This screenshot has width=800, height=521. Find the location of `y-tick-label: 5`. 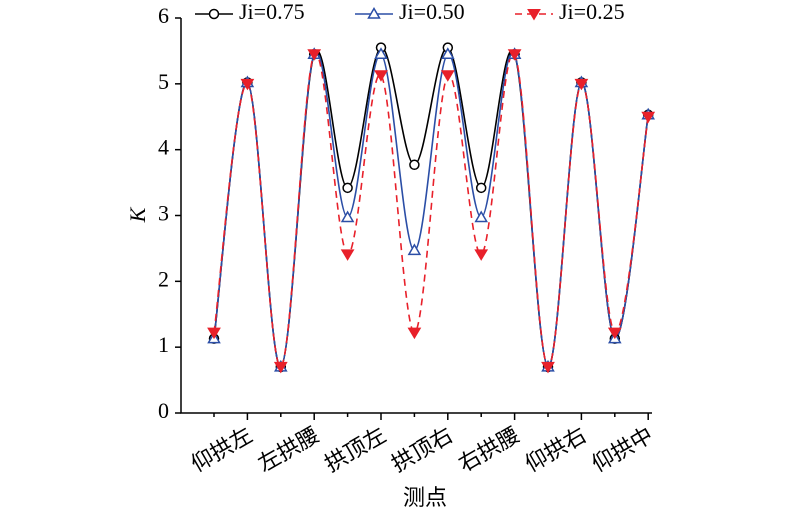

y-tick-label: 5 is located at coordinates (163, 81).